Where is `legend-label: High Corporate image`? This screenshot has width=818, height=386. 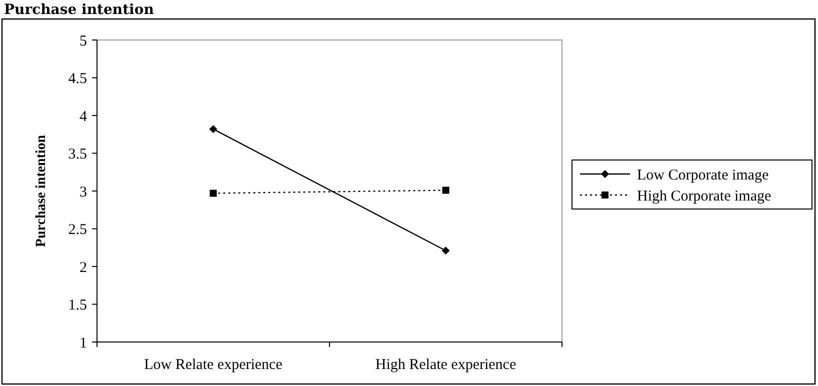 legend-label: High Corporate image is located at coordinates (704, 196).